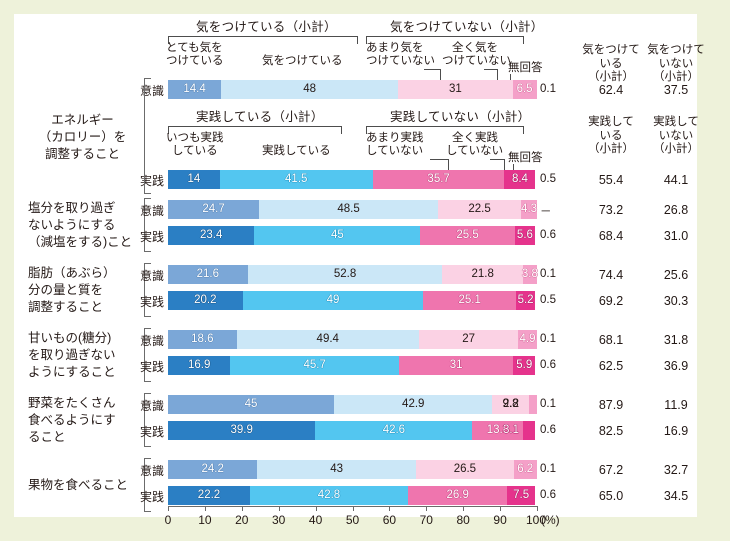 This screenshot has width=730, height=541. What do you see at coordinates (611, 340) in the screenshot?
I see `value-sugar-awareness-positive-total: 68.1` at bounding box center [611, 340].